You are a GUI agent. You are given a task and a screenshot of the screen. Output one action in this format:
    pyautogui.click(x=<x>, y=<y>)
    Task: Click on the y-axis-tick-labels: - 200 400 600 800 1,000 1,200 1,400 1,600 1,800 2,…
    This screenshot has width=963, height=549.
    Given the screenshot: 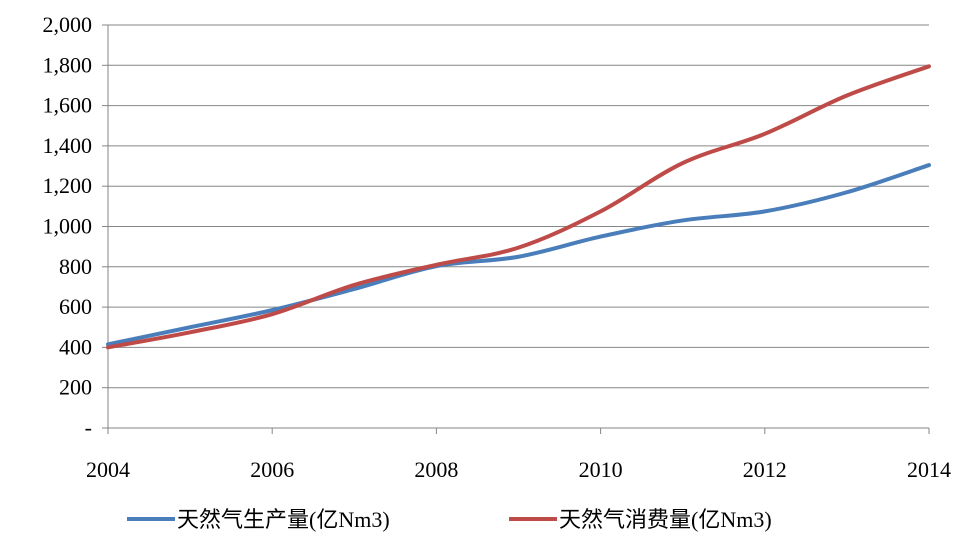 What is the action you would take?
    pyautogui.click(x=68, y=226)
    